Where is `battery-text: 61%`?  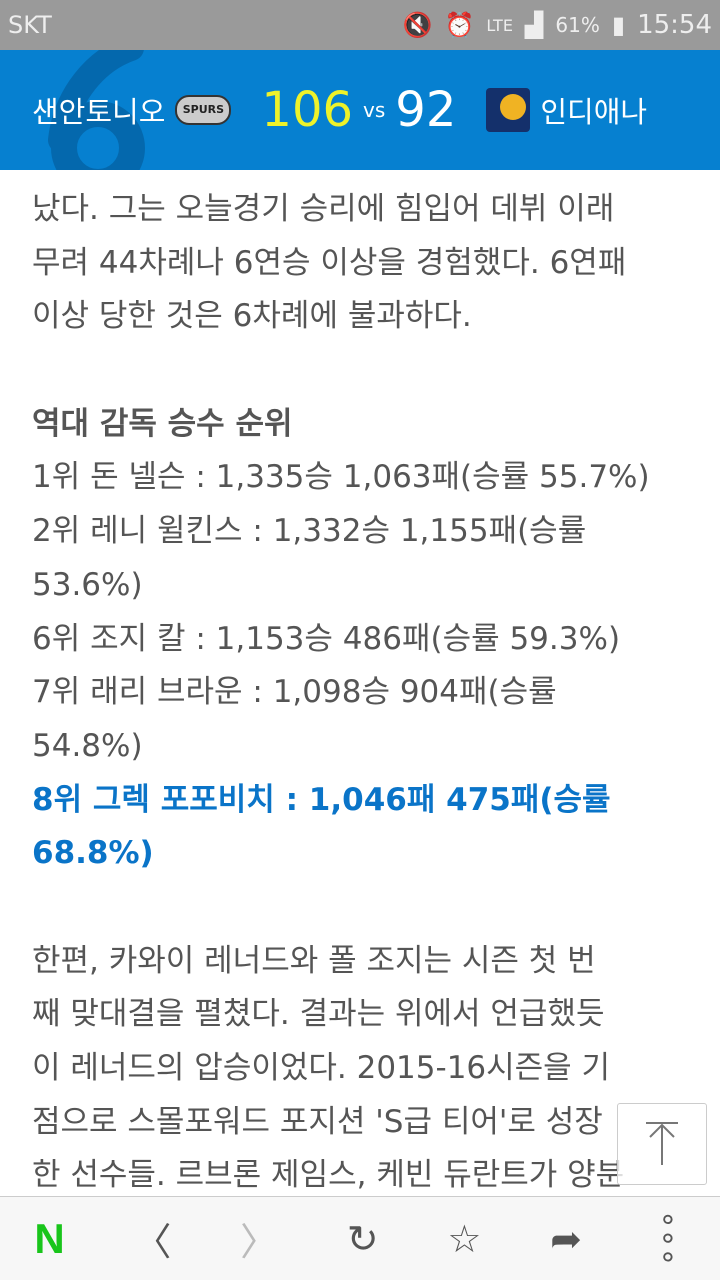
battery-text: 61% is located at coordinates (577, 25).